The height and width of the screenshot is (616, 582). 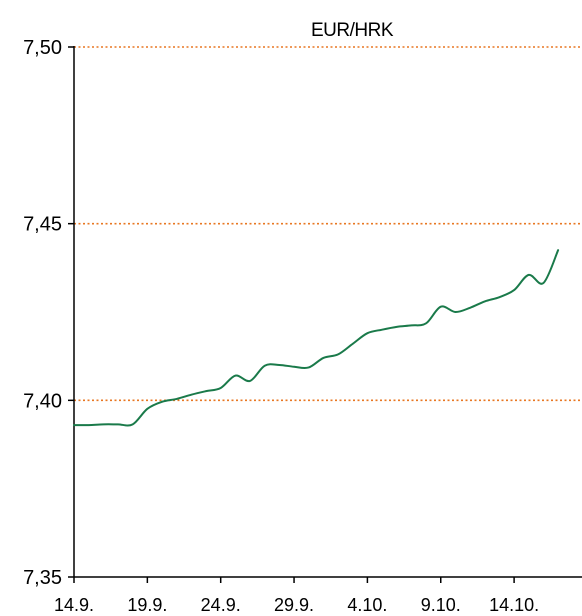 What do you see at coordinates (221, 605) in the screenshot?
I see `x-tick-label-2: 24.9.` at bounding box center [221, 605].